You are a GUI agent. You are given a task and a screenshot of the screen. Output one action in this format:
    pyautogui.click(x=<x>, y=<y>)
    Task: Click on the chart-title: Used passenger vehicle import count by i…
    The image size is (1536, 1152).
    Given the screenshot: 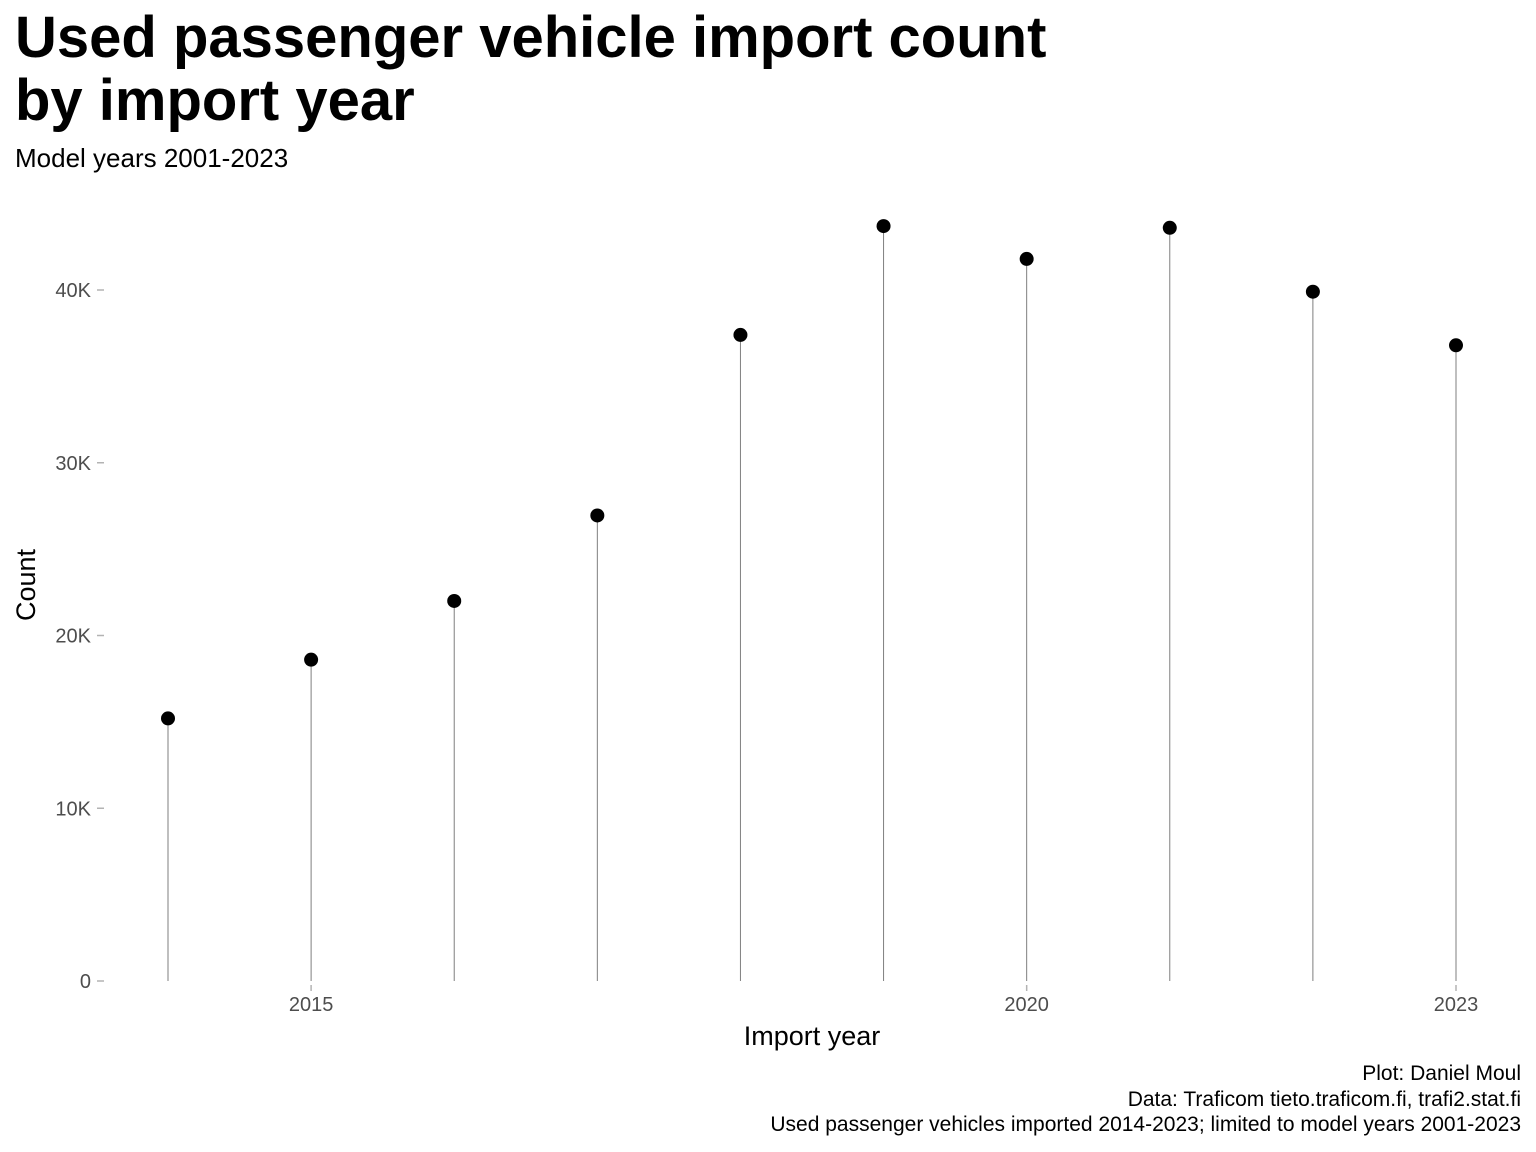 What is the action you would take?
    pyautogui.click(x=615, y=69)
    